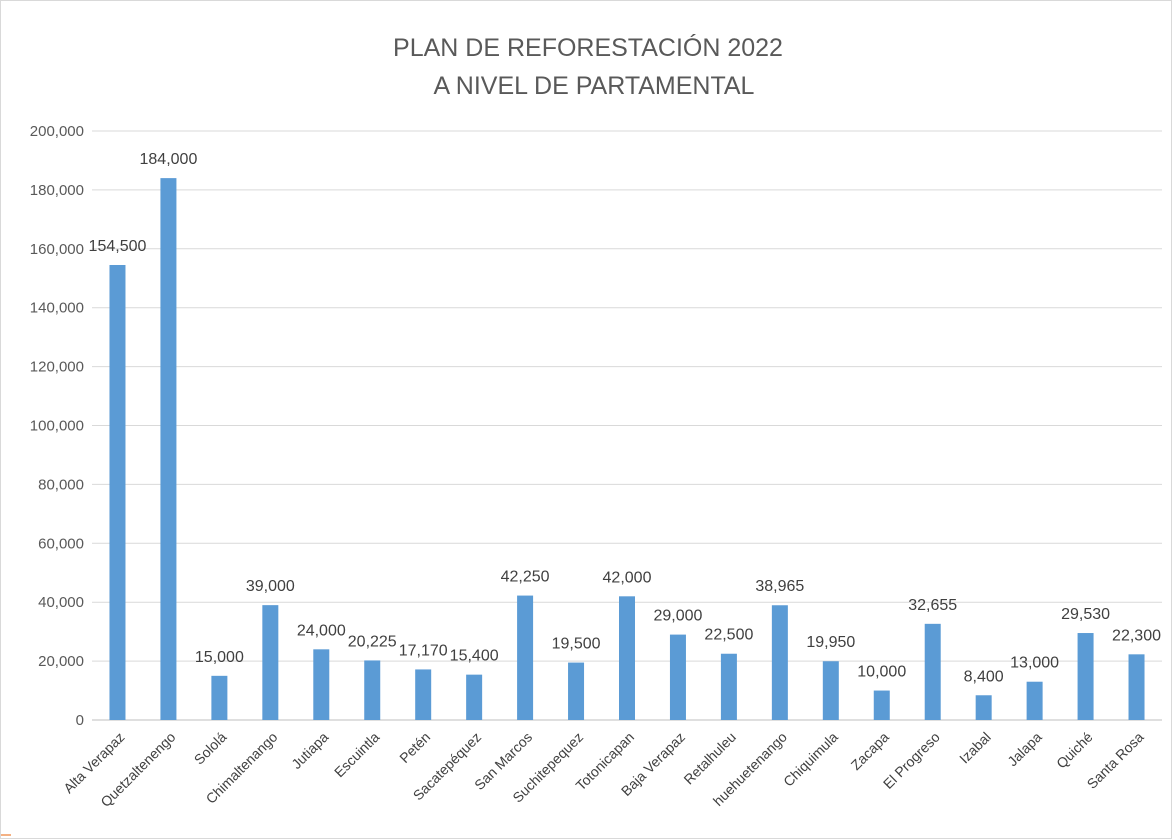  I want to click on y-tick-label: 100,000, so click(57, 426).